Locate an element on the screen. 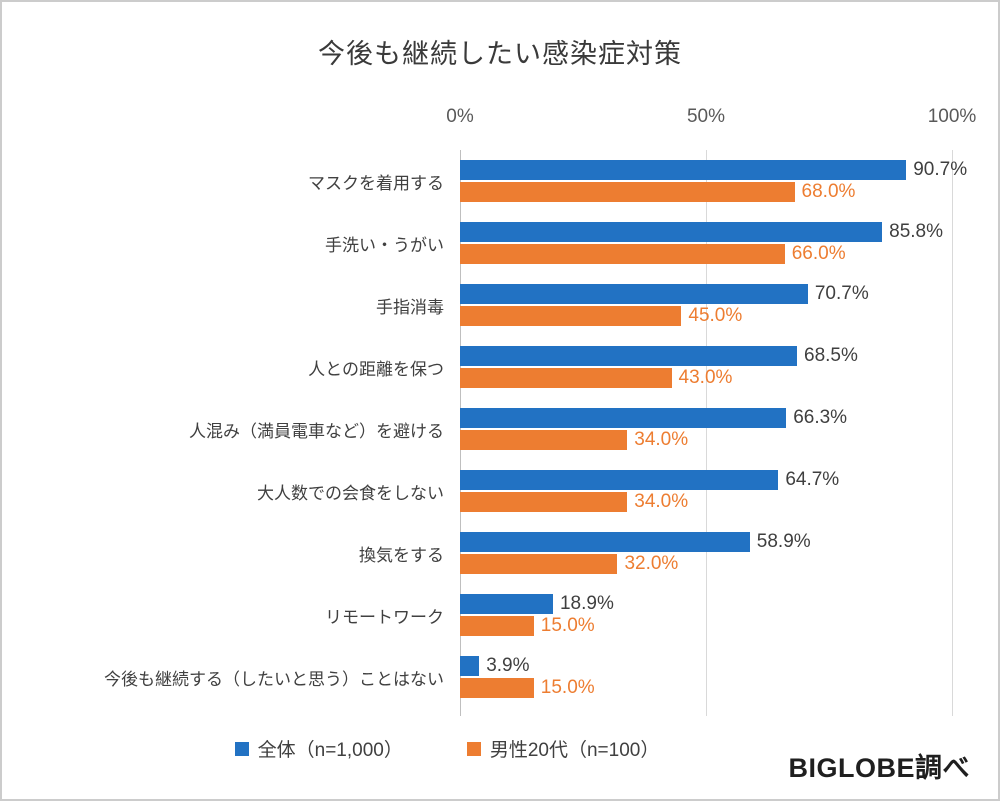 The image size is (1000, 801). x-tick-0: 0% is located at coordinates (460, 116).